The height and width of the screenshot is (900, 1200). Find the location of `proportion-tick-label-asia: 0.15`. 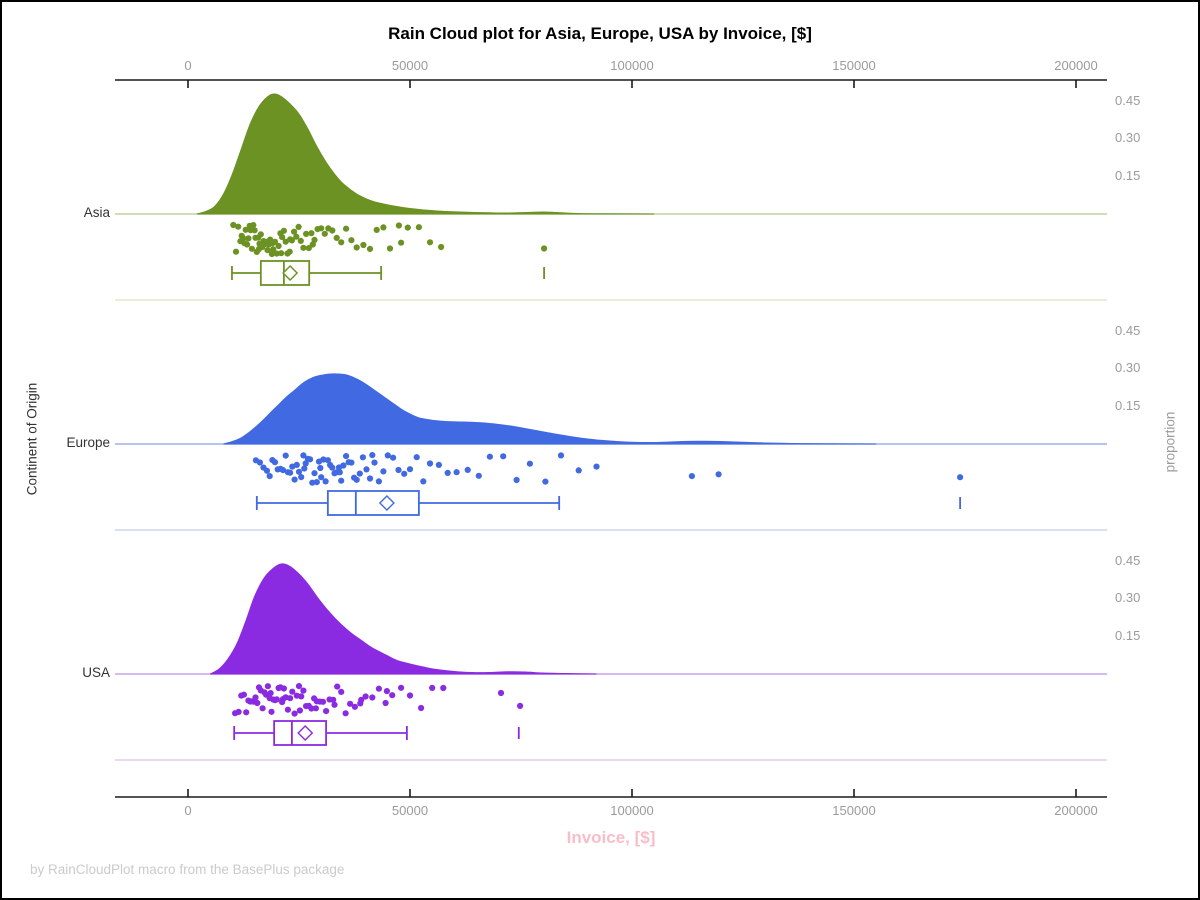

proportion-tick-label-asia: 0.15 is located at coordinates (1128, 175).